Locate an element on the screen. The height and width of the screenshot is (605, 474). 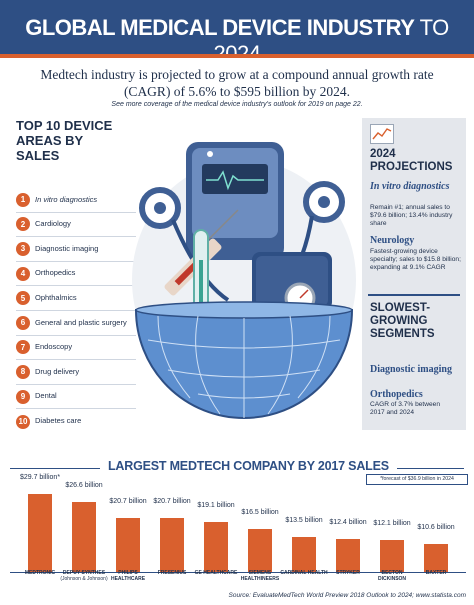
bar-value-label: $12.4 billion is located at coordinates (348, 523).